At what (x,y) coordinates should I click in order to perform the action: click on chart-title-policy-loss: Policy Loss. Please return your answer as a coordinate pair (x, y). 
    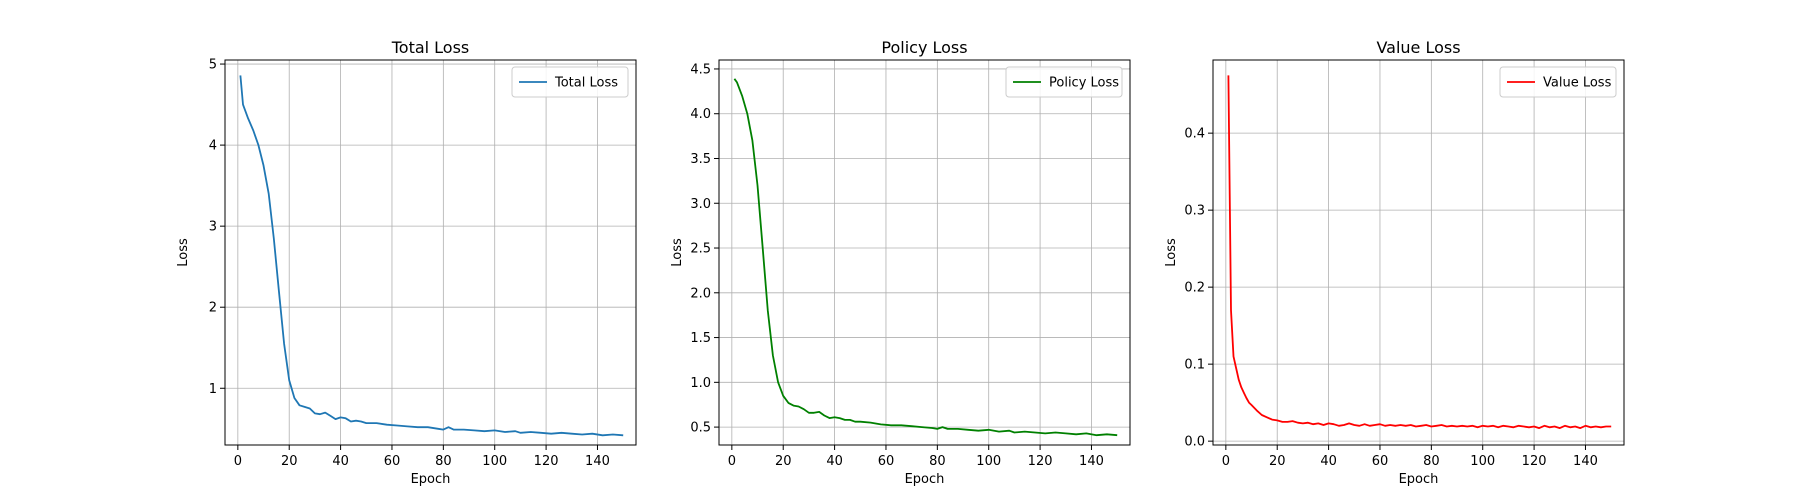
    Looking at the image, I should click on (924, 47).